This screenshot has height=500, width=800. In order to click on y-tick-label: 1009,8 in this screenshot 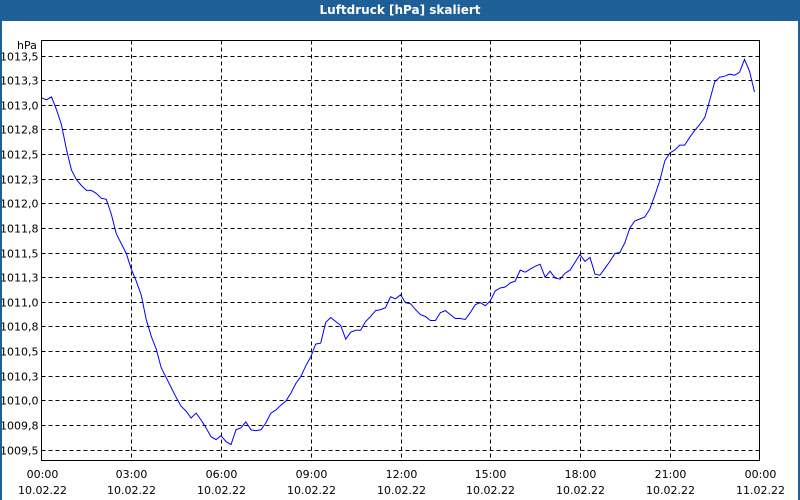, I will do `click(20, 426)`.